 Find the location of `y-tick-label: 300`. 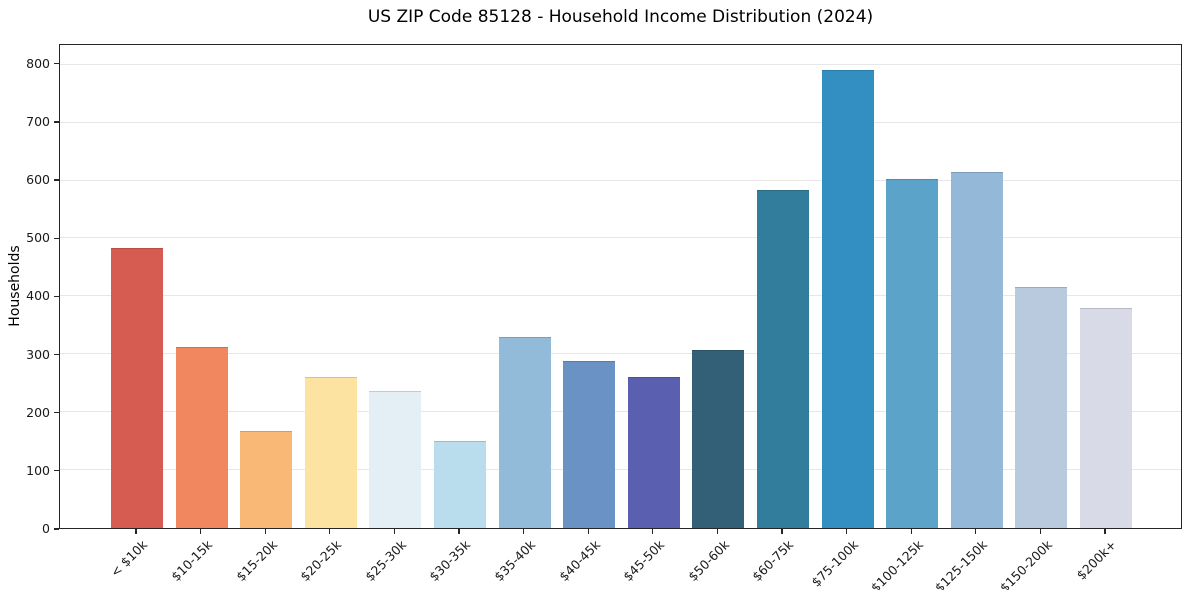

y-tick-label: 300 is located at coordinates (38, 354).